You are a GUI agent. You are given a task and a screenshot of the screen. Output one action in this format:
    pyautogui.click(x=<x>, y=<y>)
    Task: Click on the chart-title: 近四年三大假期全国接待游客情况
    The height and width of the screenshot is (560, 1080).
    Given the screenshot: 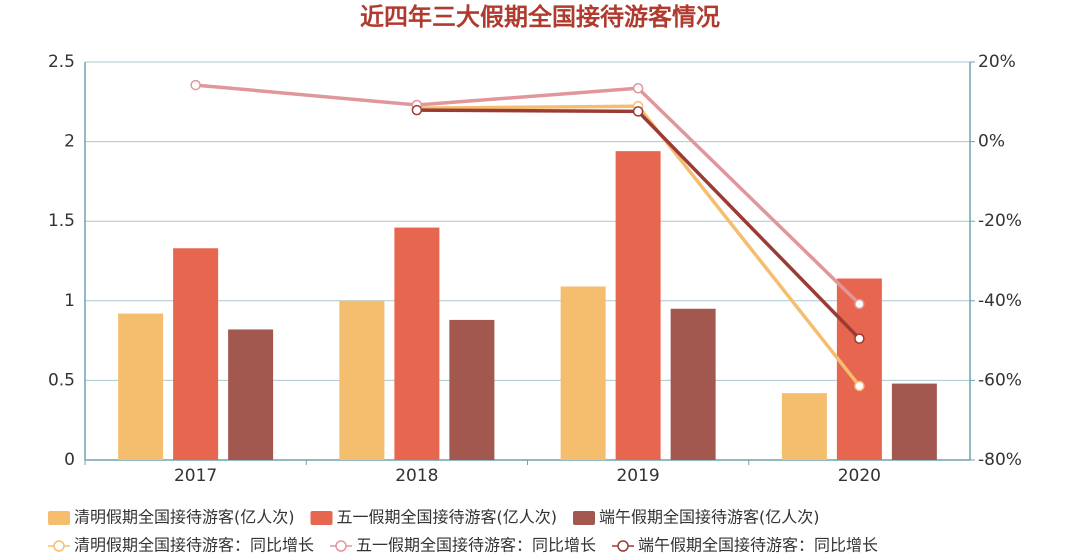 What is the action you would take?
    pyautogui.click(x=540, y=17)
    